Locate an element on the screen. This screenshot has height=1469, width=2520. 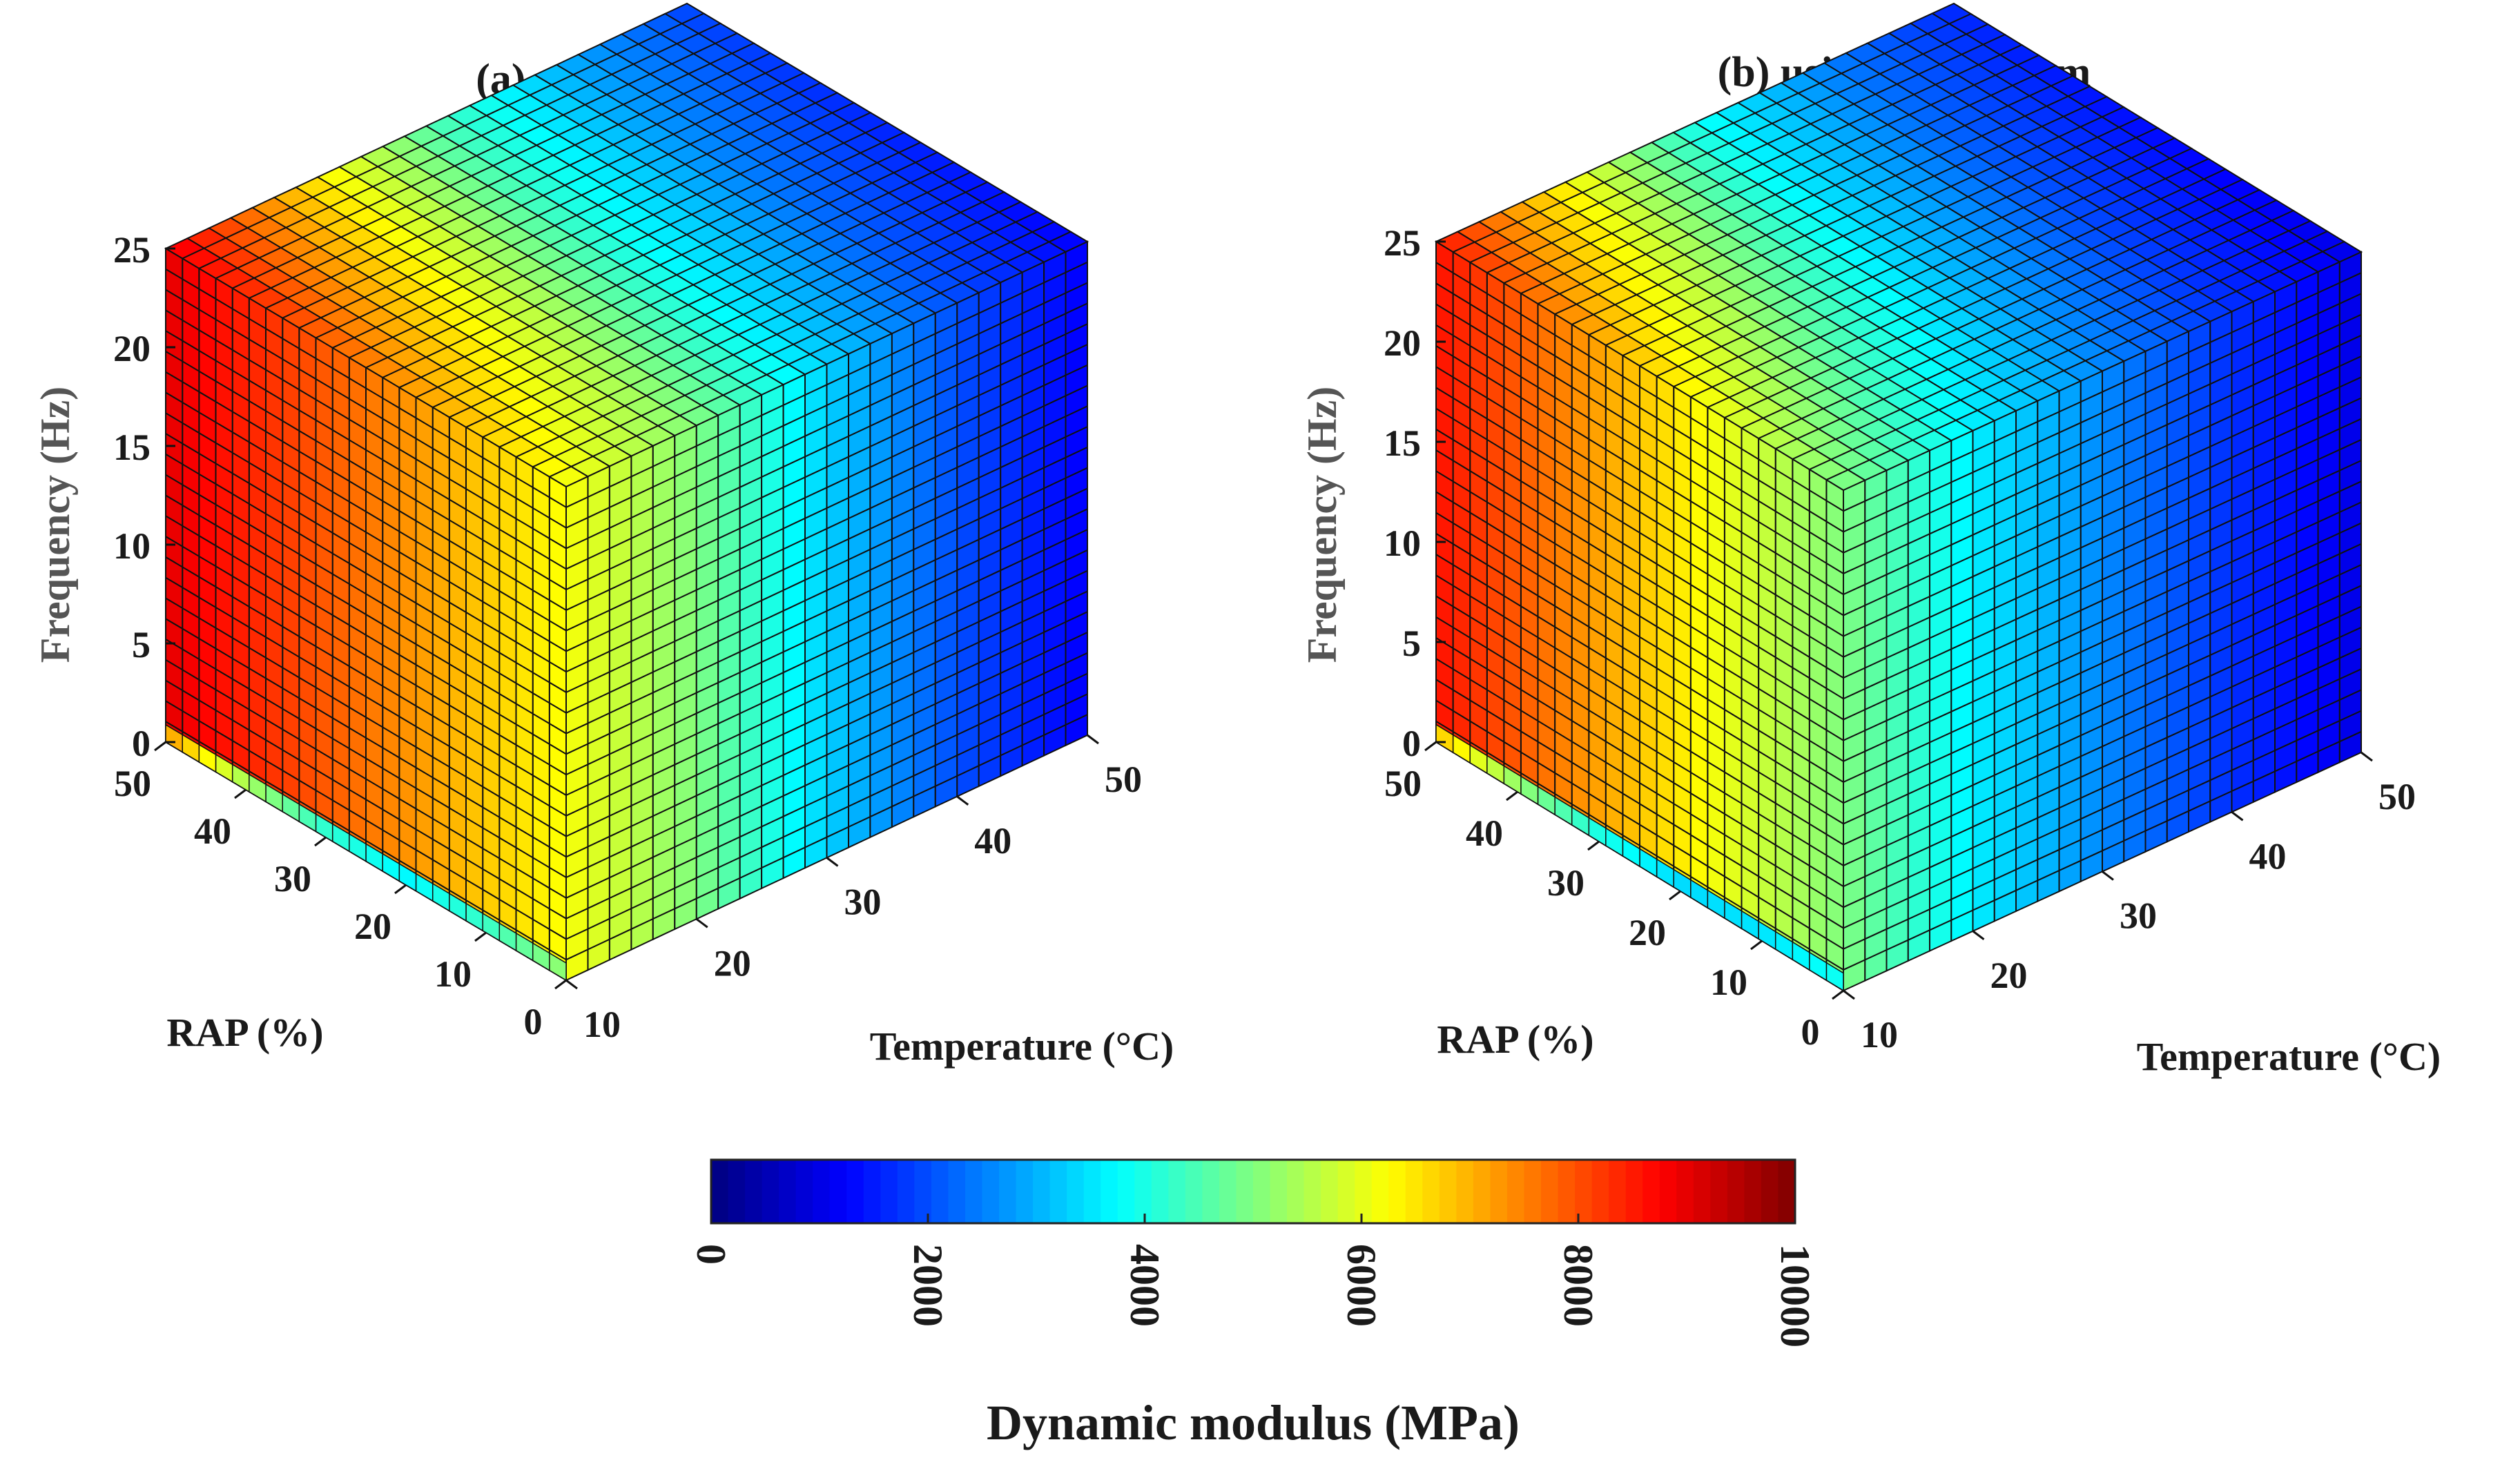
frequency-tick-label: 0 is located at coordinates (1412, 744).